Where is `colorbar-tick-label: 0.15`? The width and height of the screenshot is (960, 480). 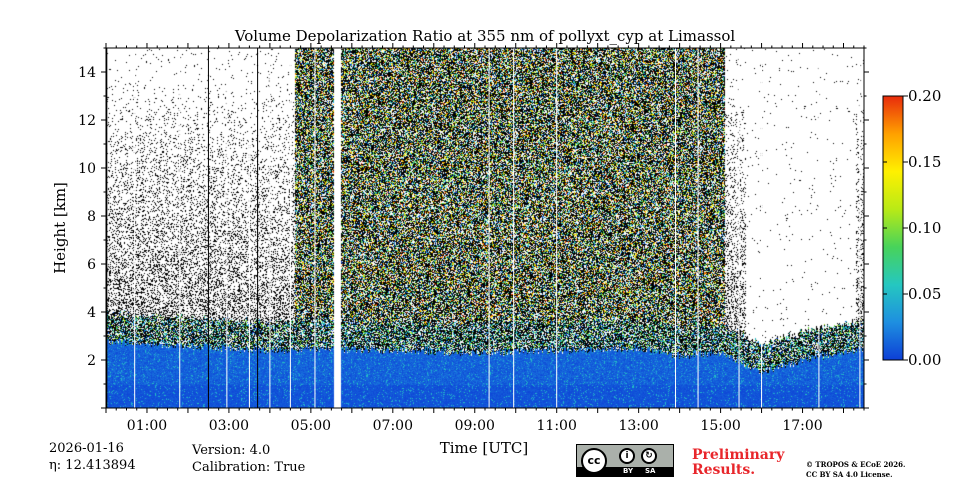
colorbar-tick-label: 0.15 is located at coordinates (924, 162).